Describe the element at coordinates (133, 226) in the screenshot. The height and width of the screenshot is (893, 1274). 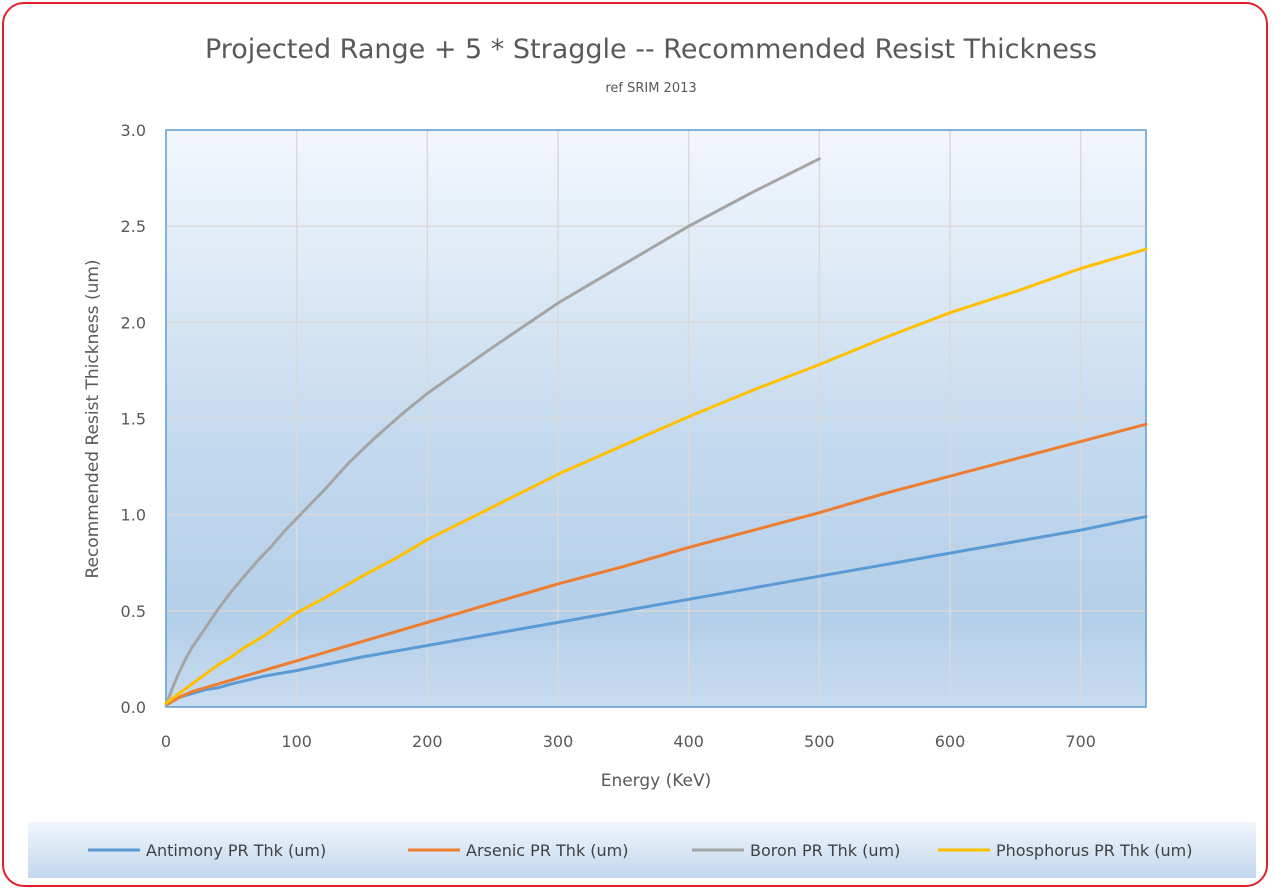
I see `y-tick-label: 2.5` at that location.